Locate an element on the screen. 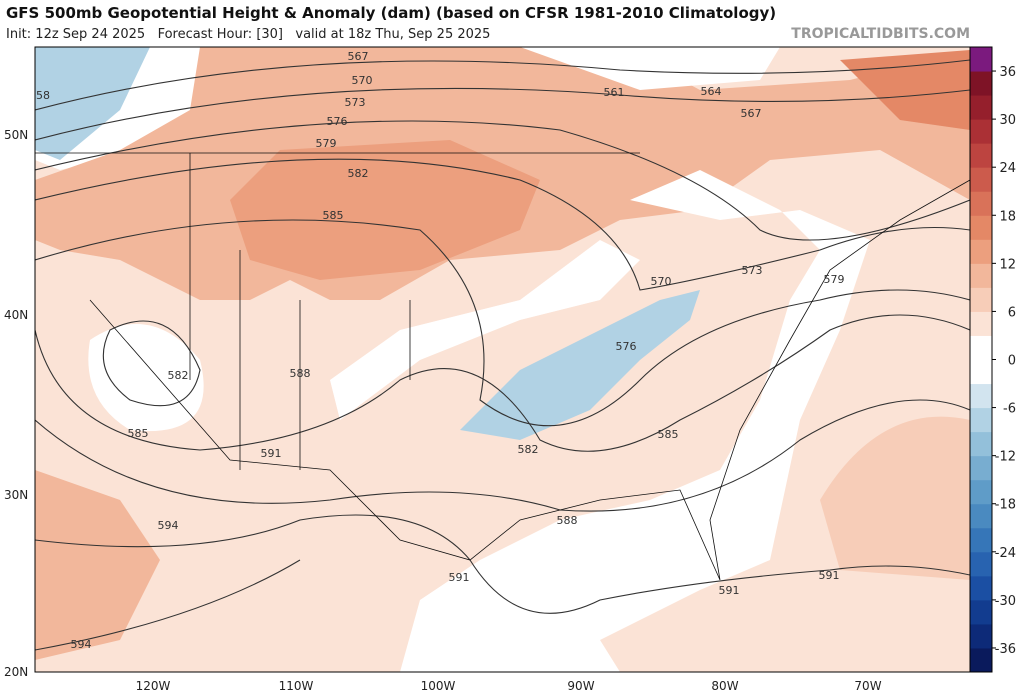  lon-label: 120W is located at coordinates (153, 686).